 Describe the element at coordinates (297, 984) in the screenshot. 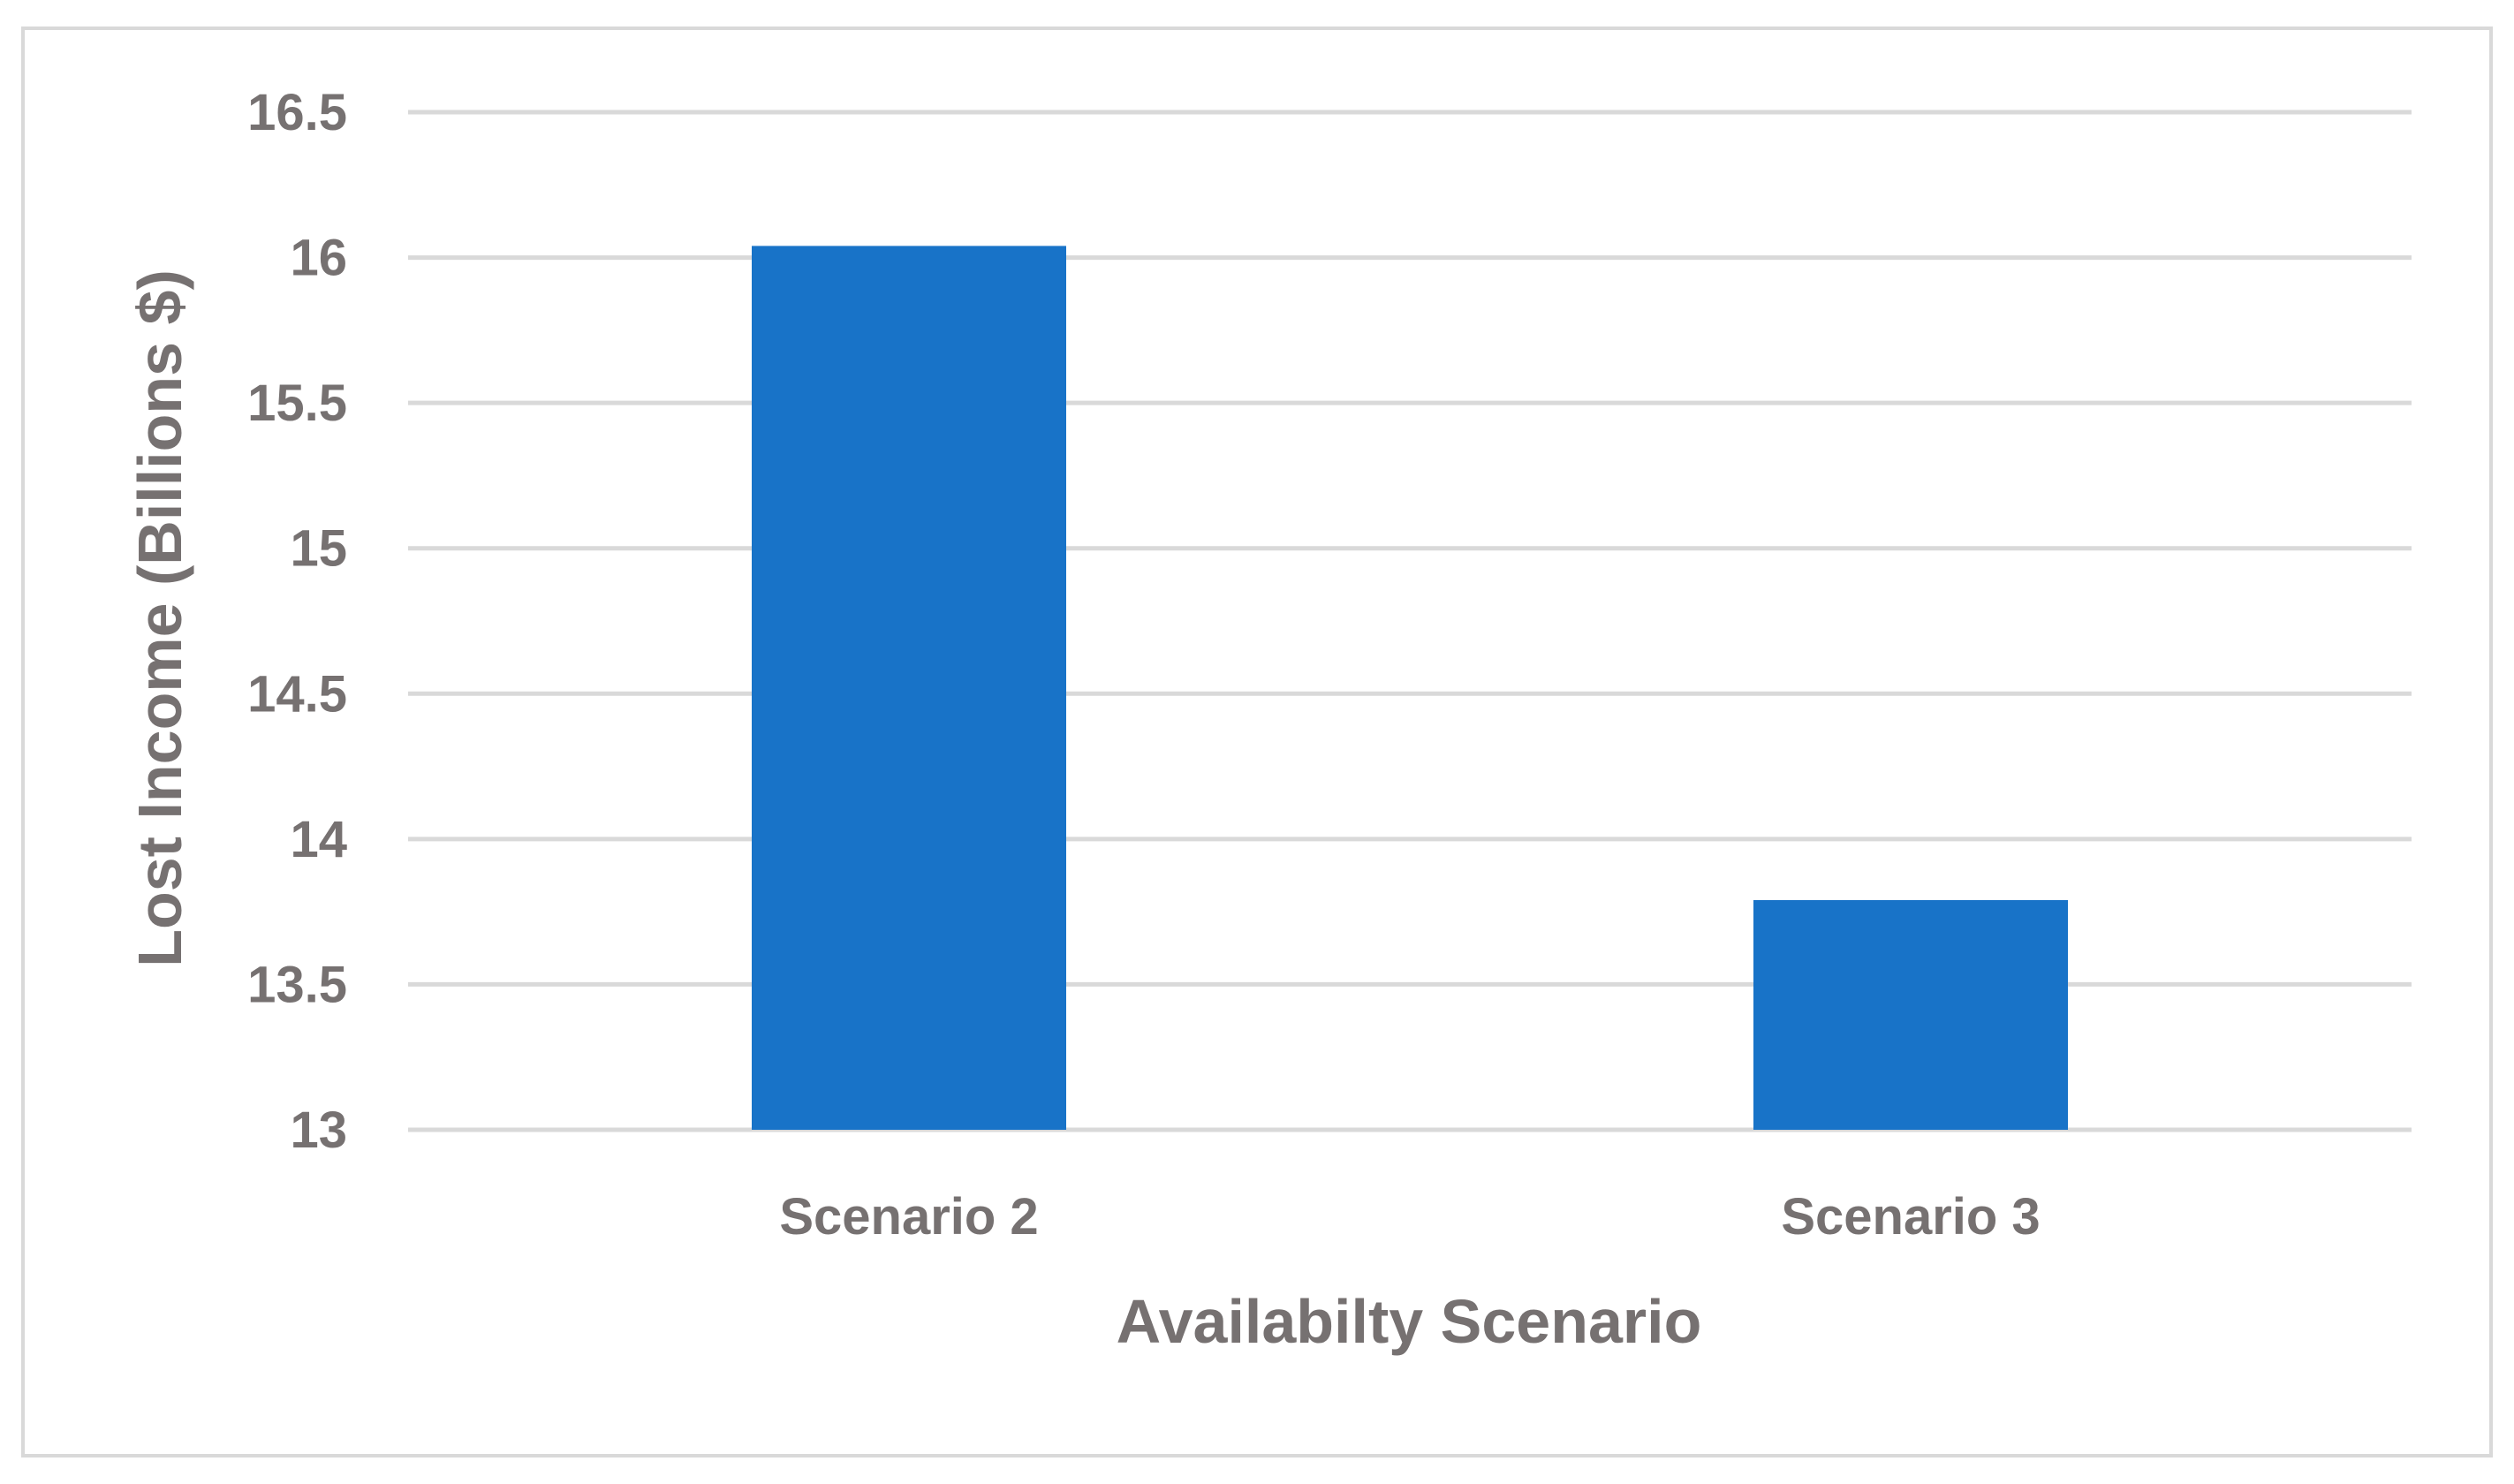

I see `y-tick-label: 13.5` at that location.